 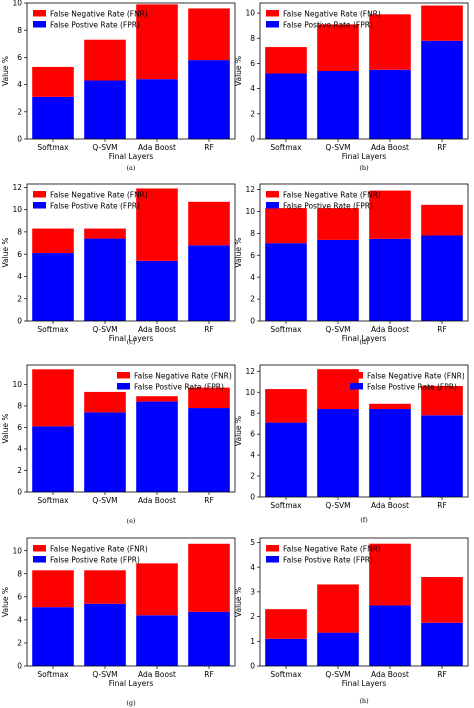 What do you see at coordinates (286, 329) in the screenshot?
I see `x-tick-label-d-0: Softmax` at bounding box center [286, 329].